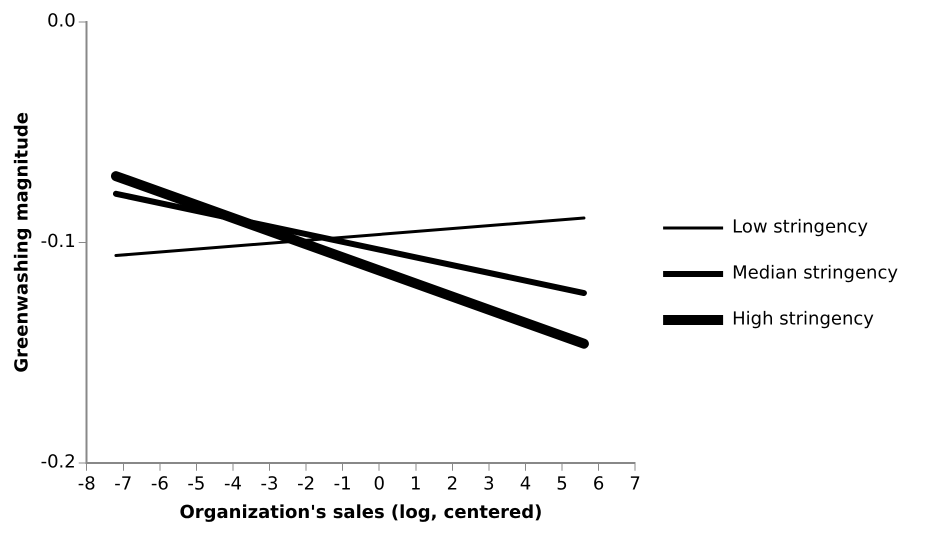 The image size is (930, 539). What do you see at coordinates (269, 483) in the screenshot?
I see `x-tick-label: -3` at bounding box center [269, 483].